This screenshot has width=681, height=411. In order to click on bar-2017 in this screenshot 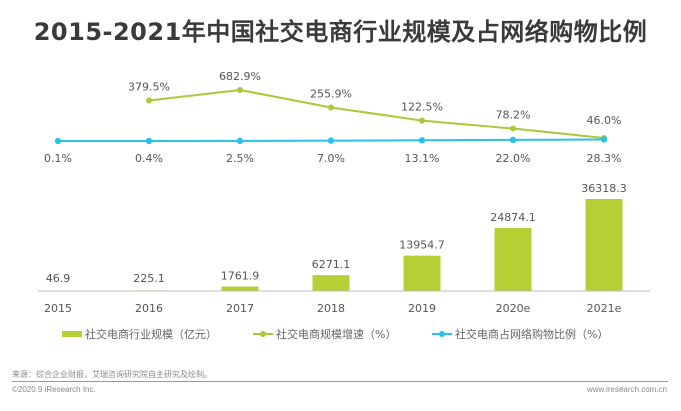, I will do `click(240, 288)`.